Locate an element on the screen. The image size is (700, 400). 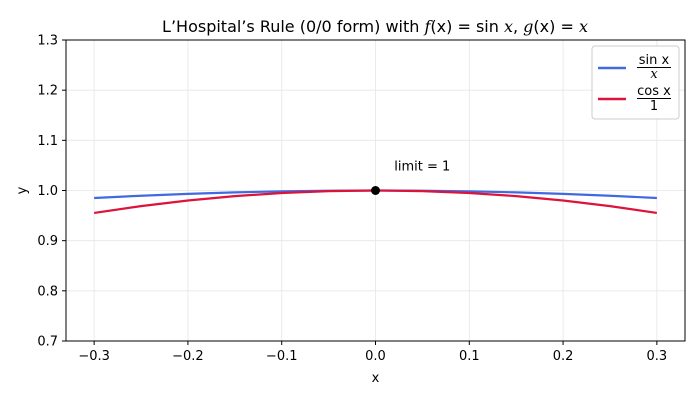
limit-point-marker is located at coordinates (375, 190).